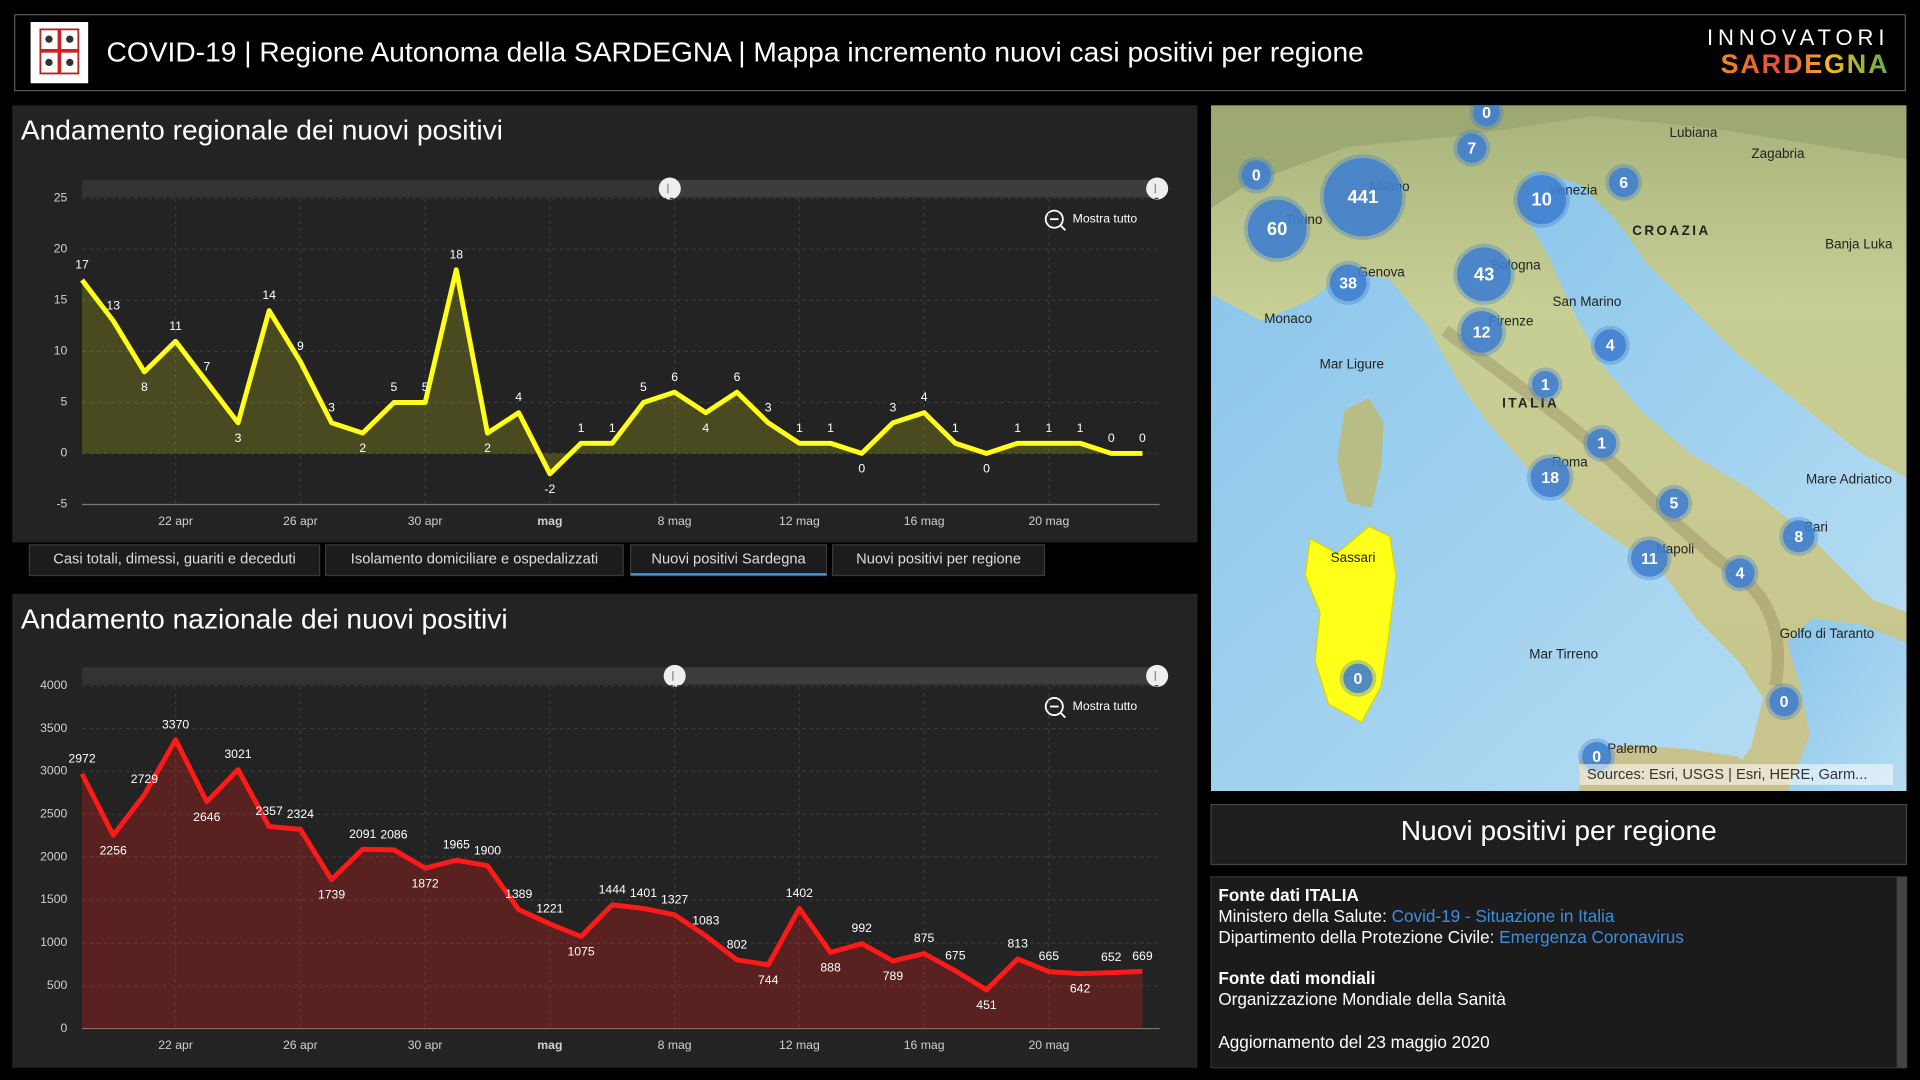 The width and height of the screenshot is (1920, 1080). I want to click on y-tick-label: 3000, so click(53, 771).